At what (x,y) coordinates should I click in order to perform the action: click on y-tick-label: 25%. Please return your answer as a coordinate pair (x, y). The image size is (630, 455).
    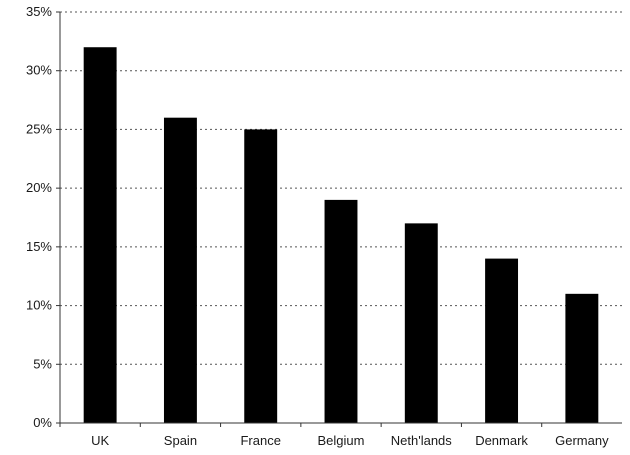
    Looking at the image, I should click on (39, 128).